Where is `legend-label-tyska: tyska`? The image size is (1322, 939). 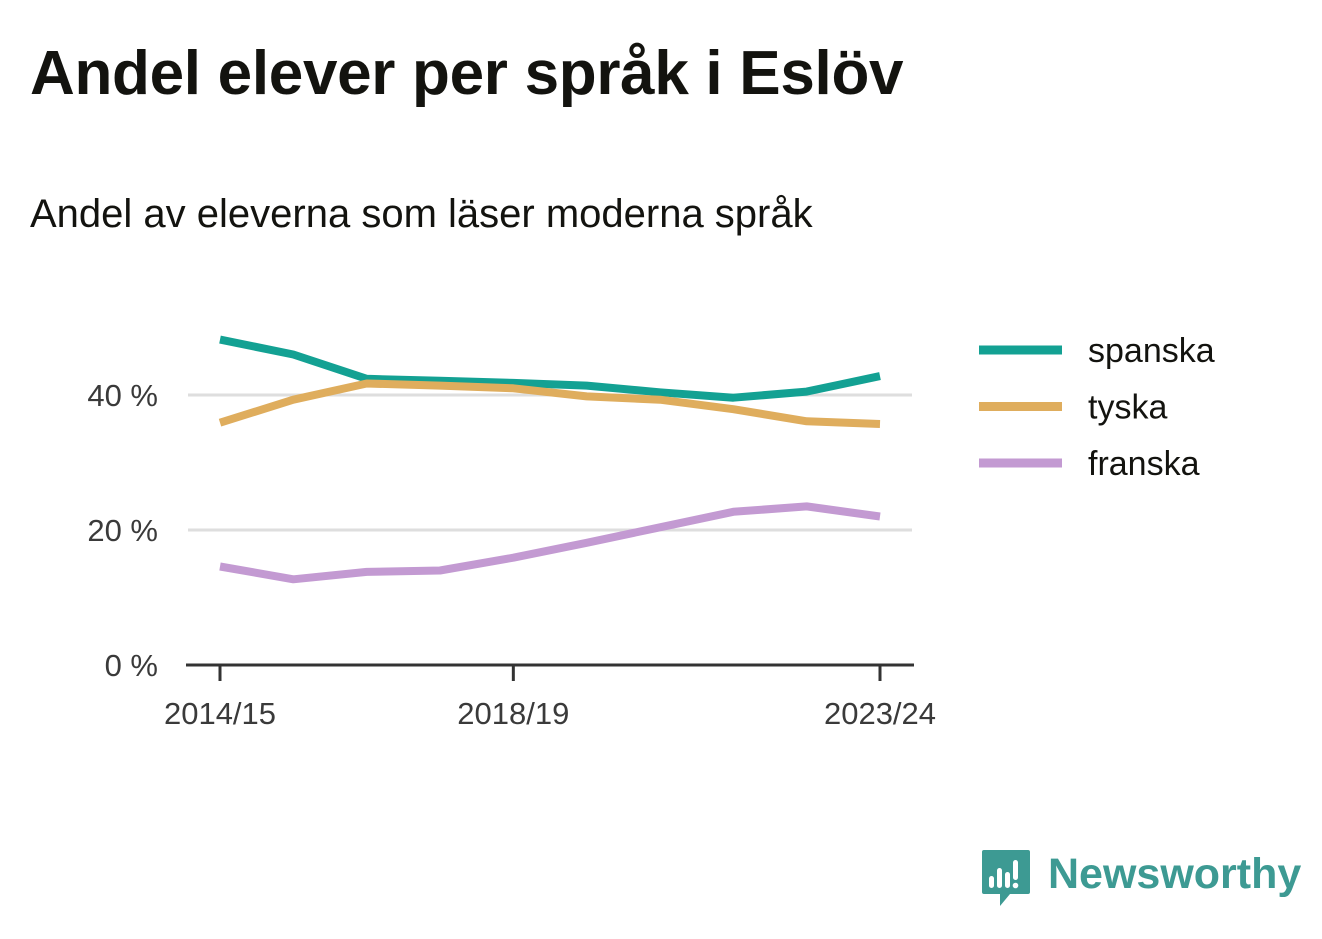 legend-label-tyska: tyska is located at coordinates (1127, 408).